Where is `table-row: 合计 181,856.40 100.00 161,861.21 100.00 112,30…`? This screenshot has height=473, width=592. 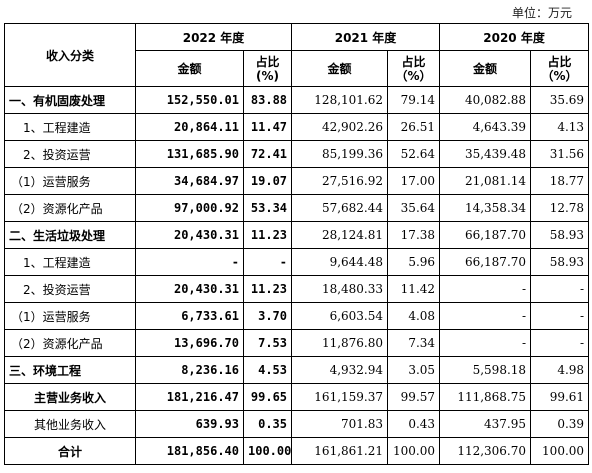 table-row: 合计 181,856.40 100.00 161,861.21 100.00 112,30… is located at coordinates (297, 451).